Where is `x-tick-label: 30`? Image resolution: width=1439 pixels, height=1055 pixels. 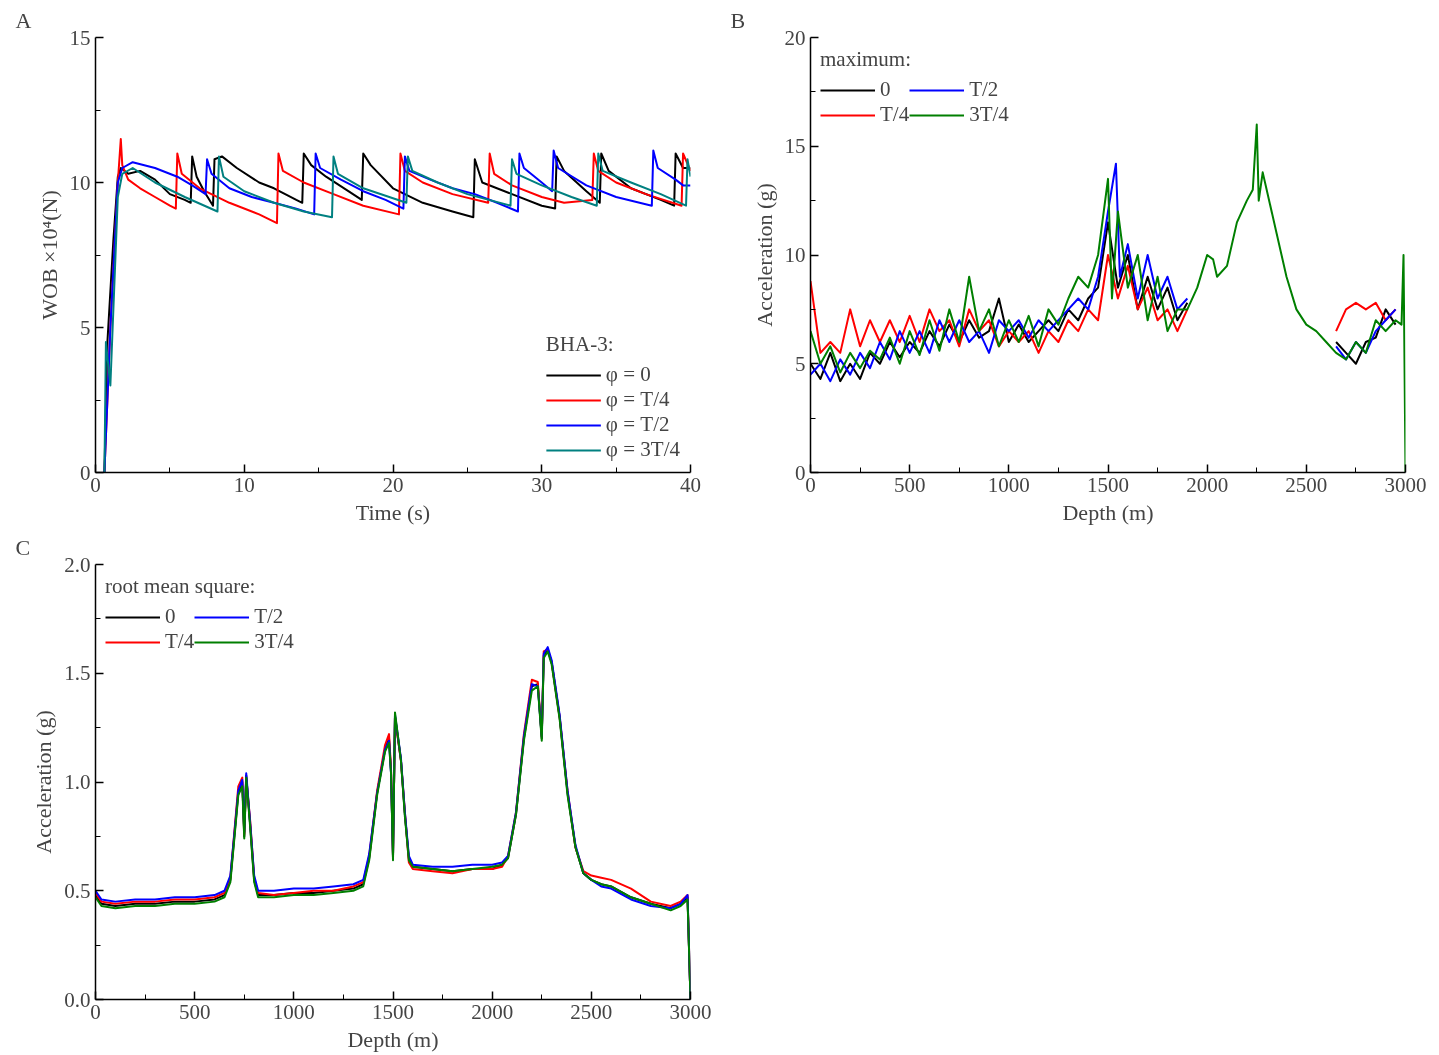 x-tick-label: 30 is located at coordinates (542, 484).